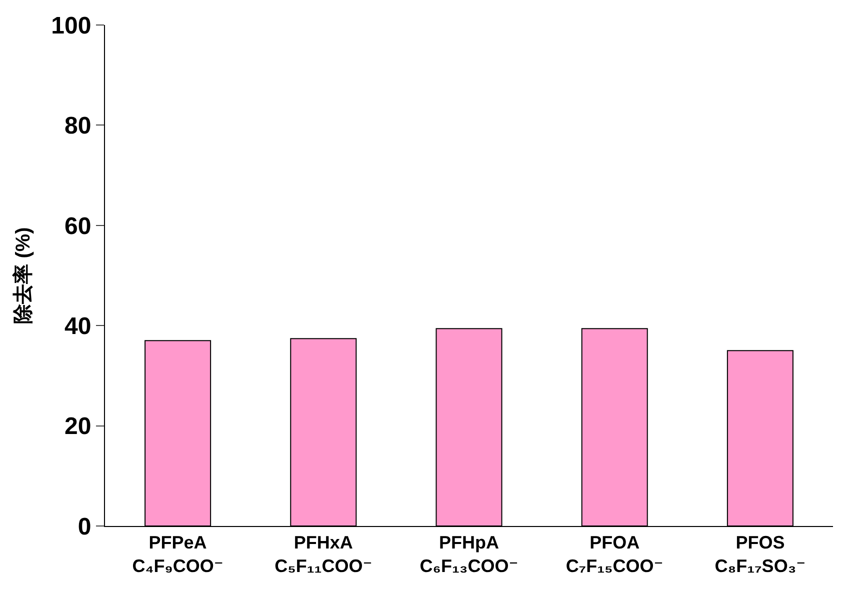 This screenshot has width=853, height=601. I want to click on y-tick-label: 100, so click(71, 26).